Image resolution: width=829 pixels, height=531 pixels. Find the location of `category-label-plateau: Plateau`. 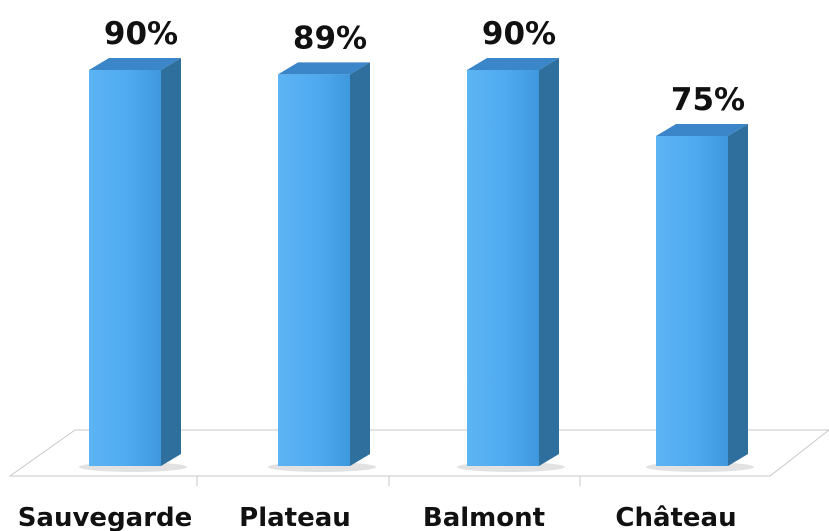

category-label-plateau: Plateau is located at coordinates (295, 517).